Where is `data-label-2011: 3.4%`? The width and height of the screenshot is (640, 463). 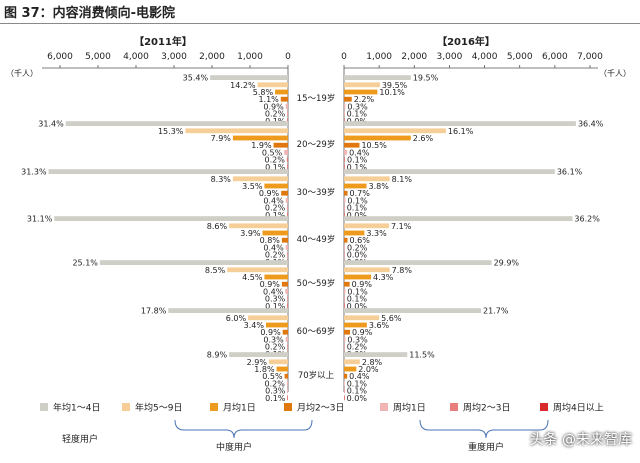 data-label-2011: 3.4% is located at coordinates (254, 325).